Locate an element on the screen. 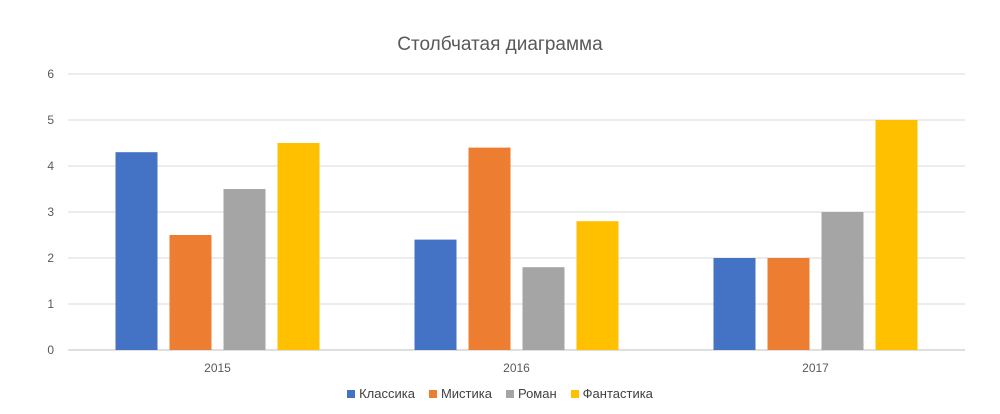 The height and width of the screenshot is (414, 1000). legend-item: Классика is located at coordinates (381, 393).